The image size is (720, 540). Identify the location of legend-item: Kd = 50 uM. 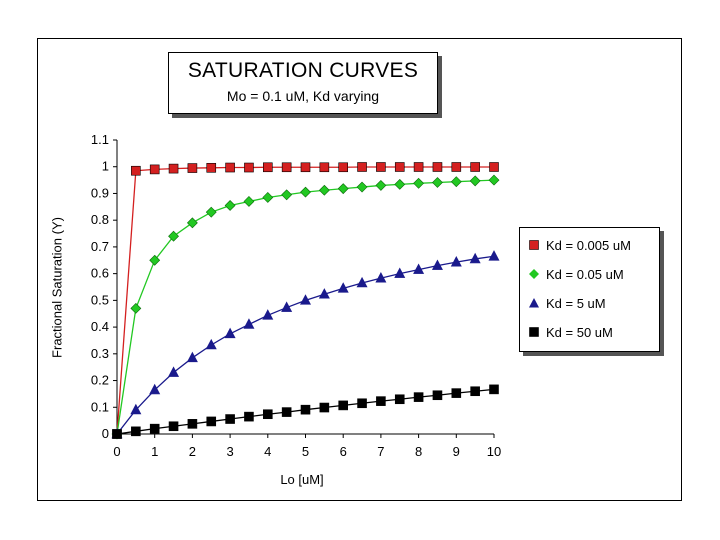
(569, 332).